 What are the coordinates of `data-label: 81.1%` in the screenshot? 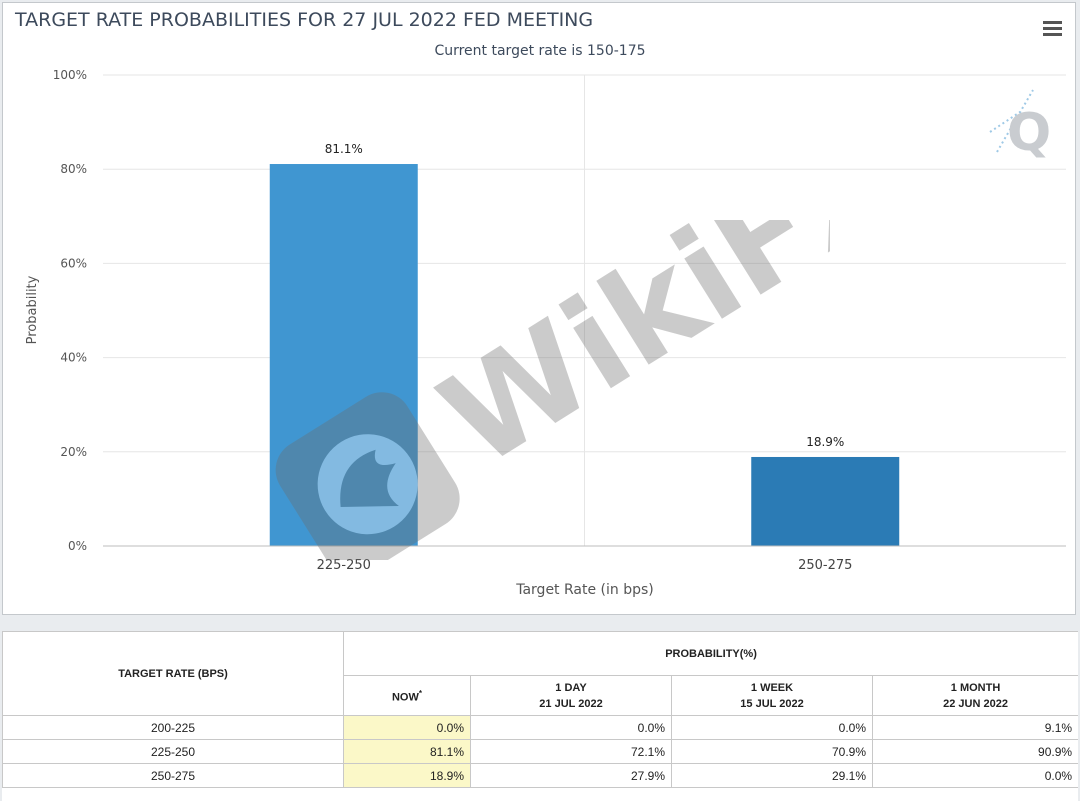 It's located at (344, 149).